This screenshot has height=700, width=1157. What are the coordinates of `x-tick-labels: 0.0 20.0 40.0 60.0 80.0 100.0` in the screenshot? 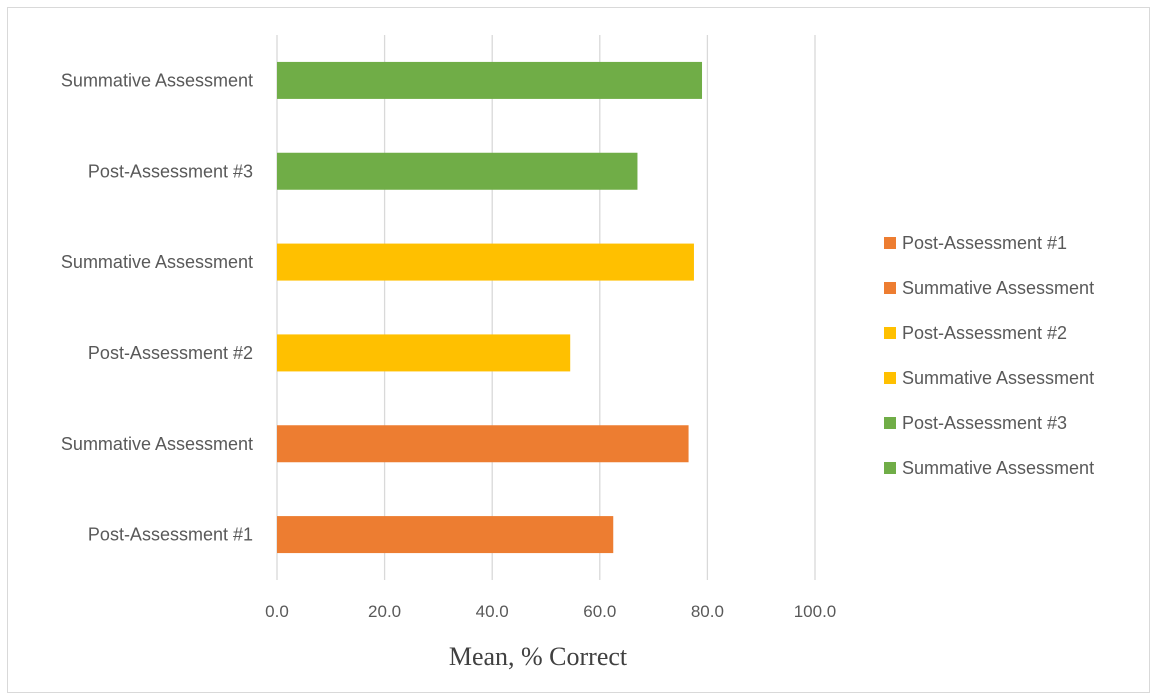 It's located at (550, 611).